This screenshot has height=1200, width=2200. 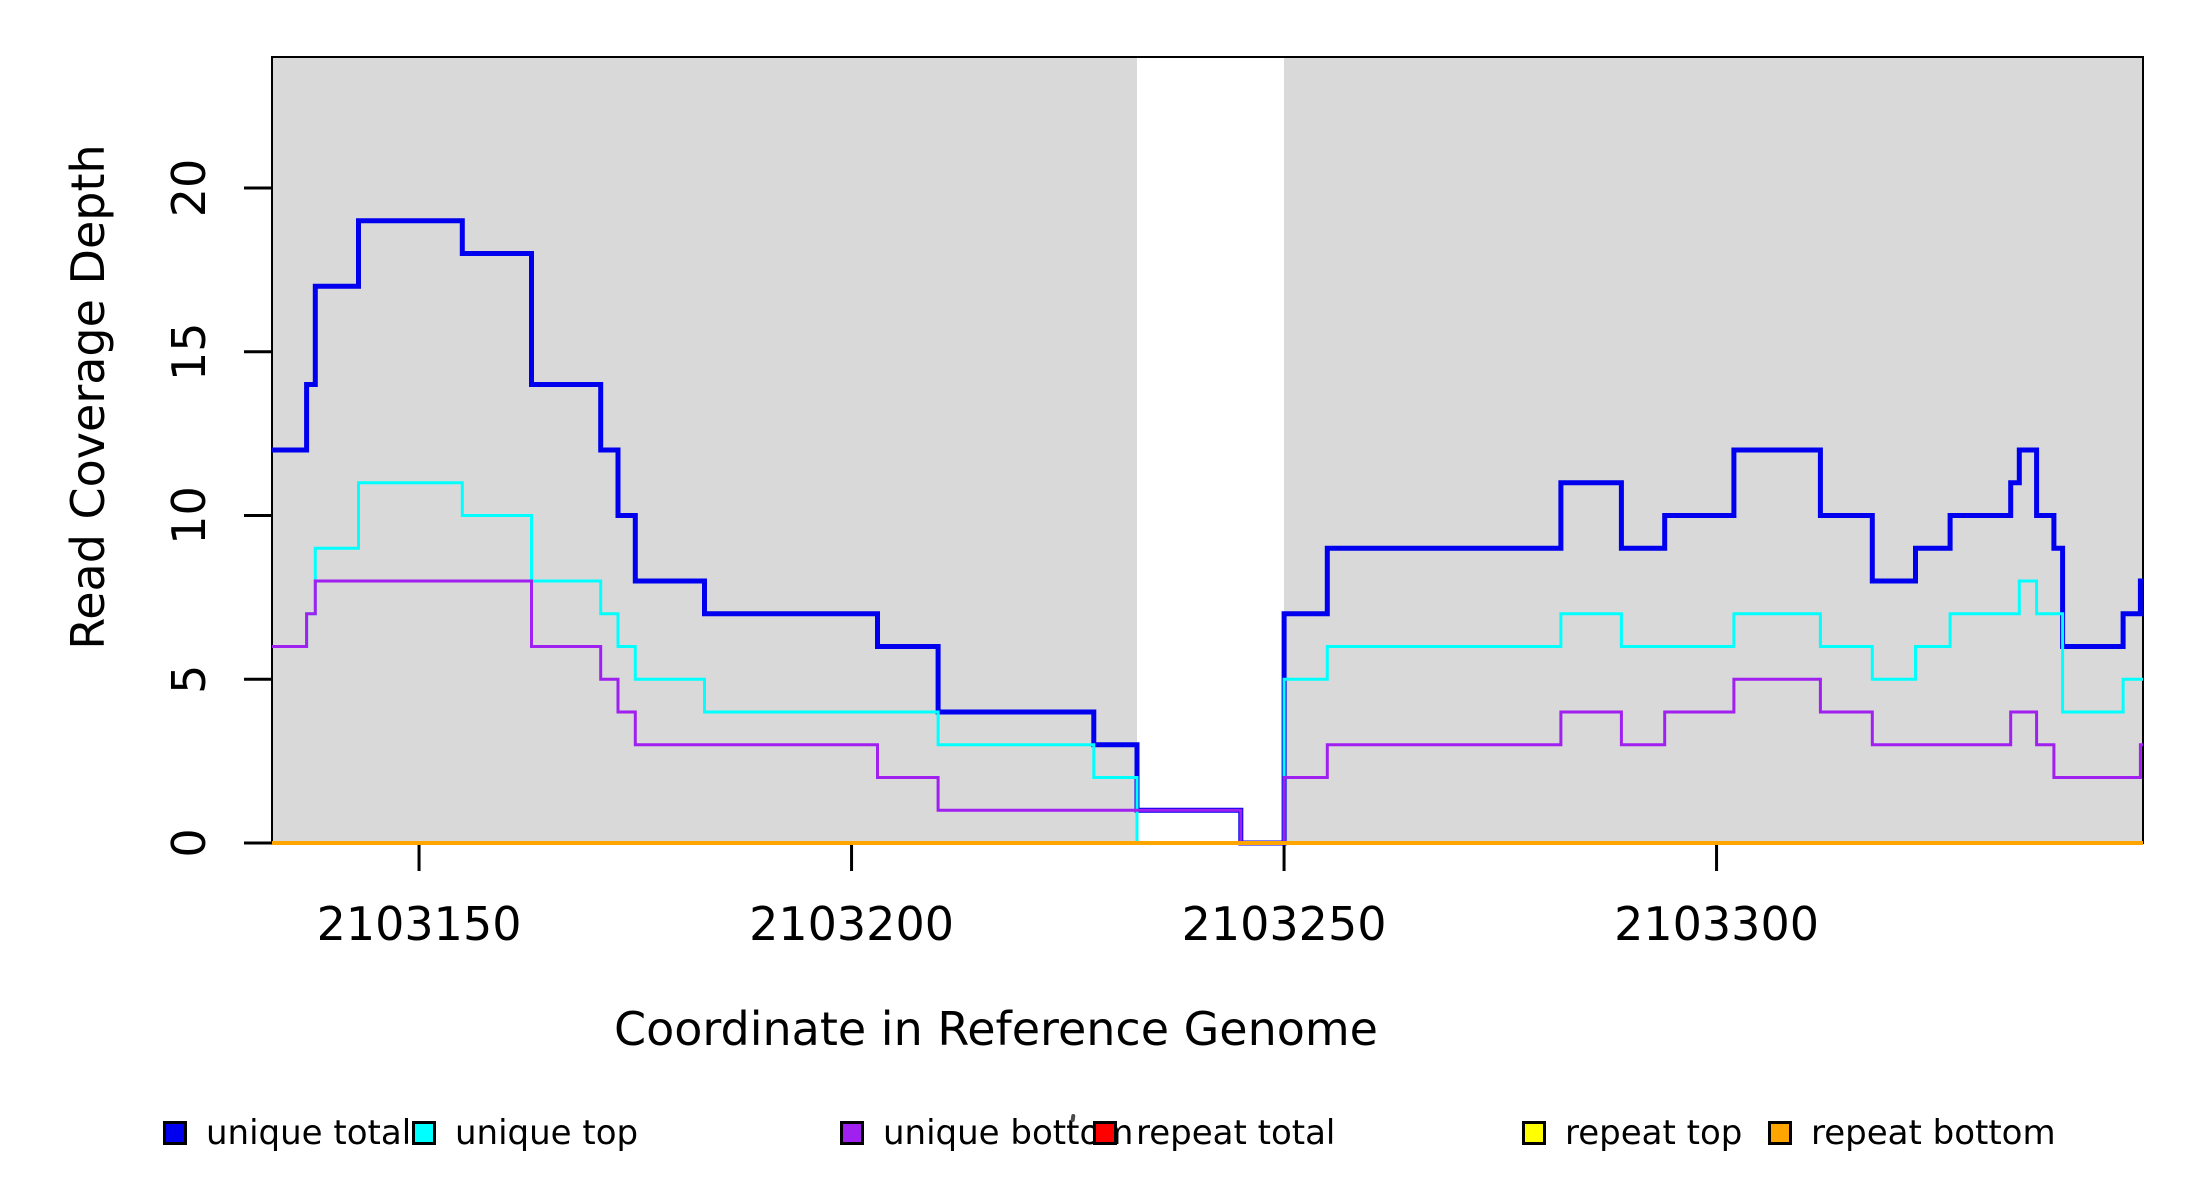 What do you see at coordinates (189, 351) in the screenshot?
I see `y-tick-label: 15` at bounding box center [189, 351].